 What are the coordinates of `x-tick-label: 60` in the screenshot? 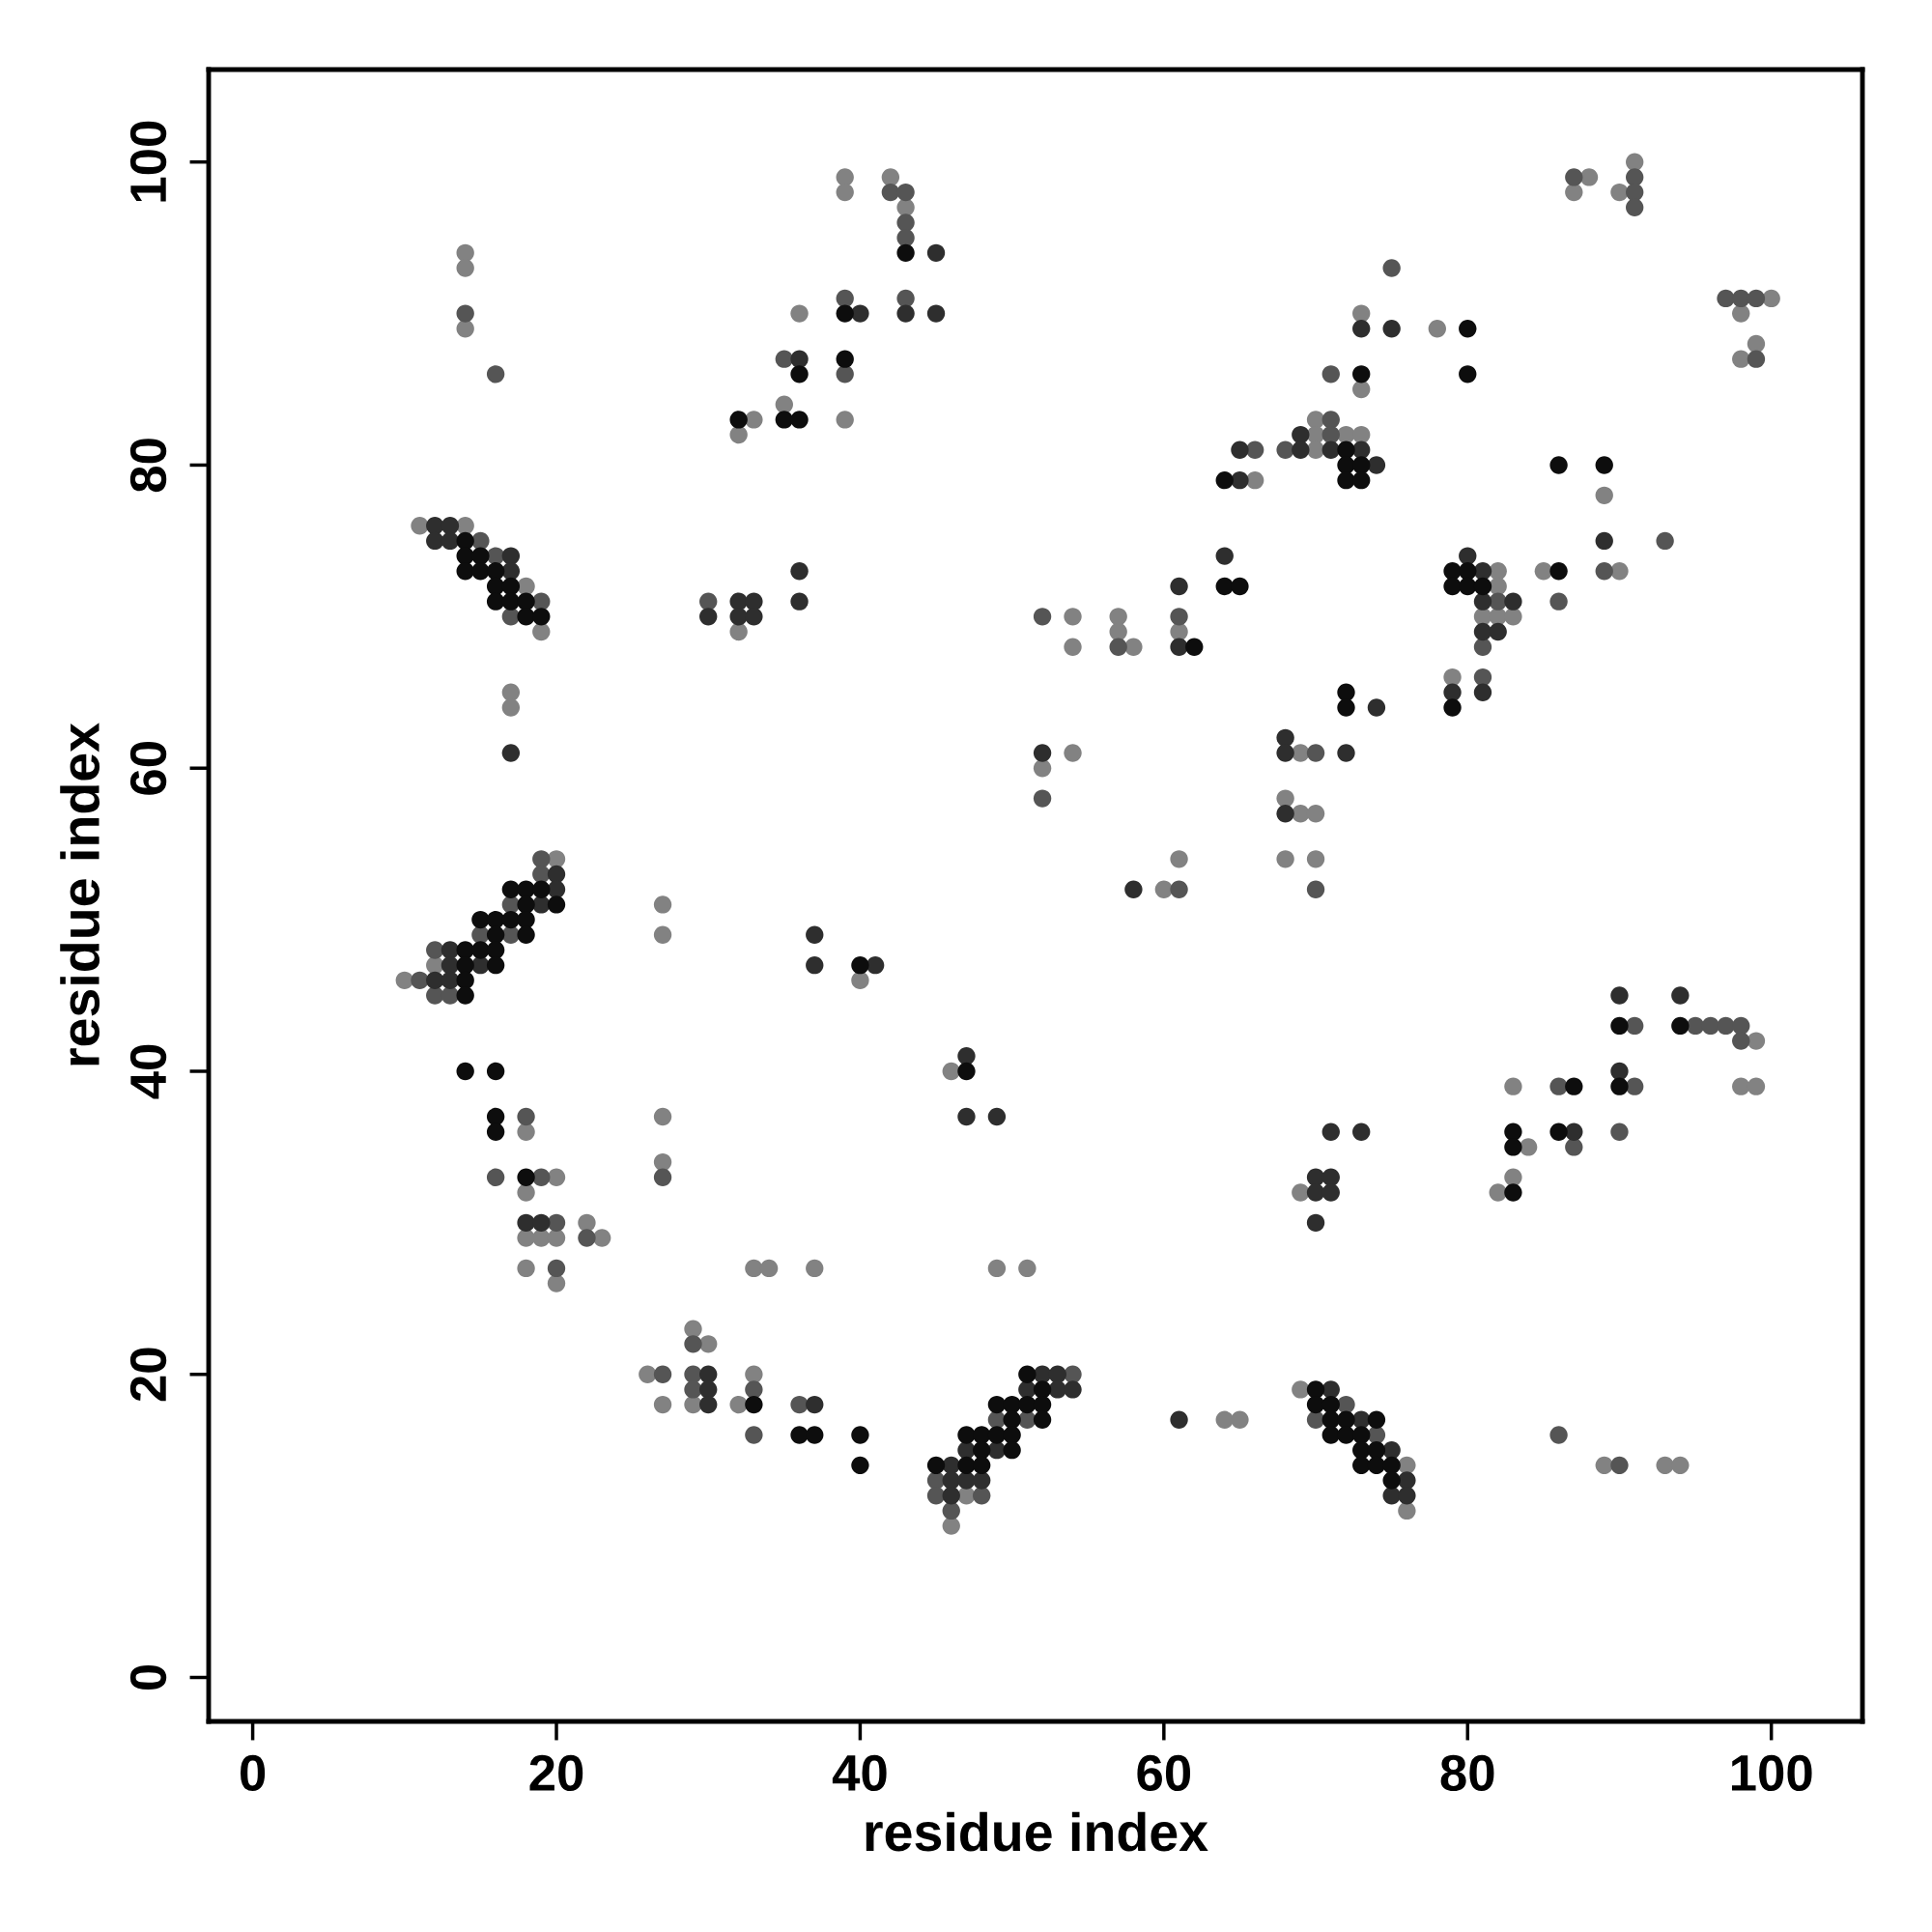 It's located at (1164, 1773).